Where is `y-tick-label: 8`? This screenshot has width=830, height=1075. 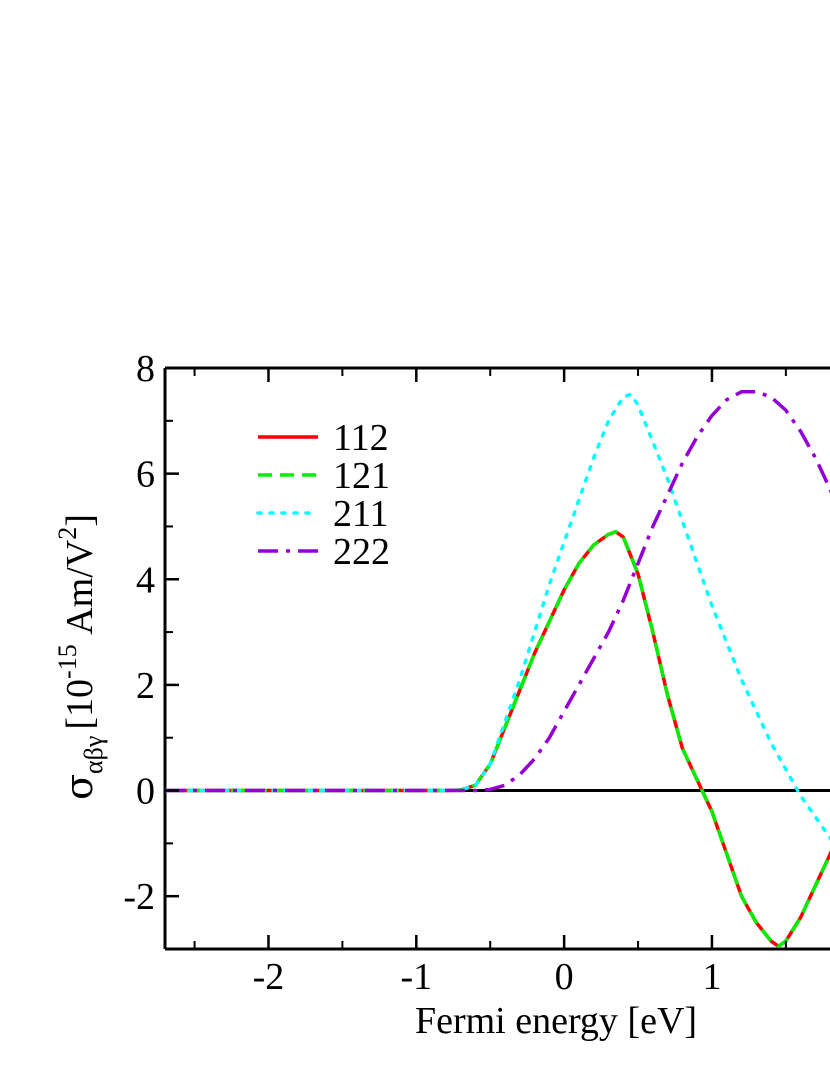
y-tick-label: 8 is located at coordinates (145, 369).